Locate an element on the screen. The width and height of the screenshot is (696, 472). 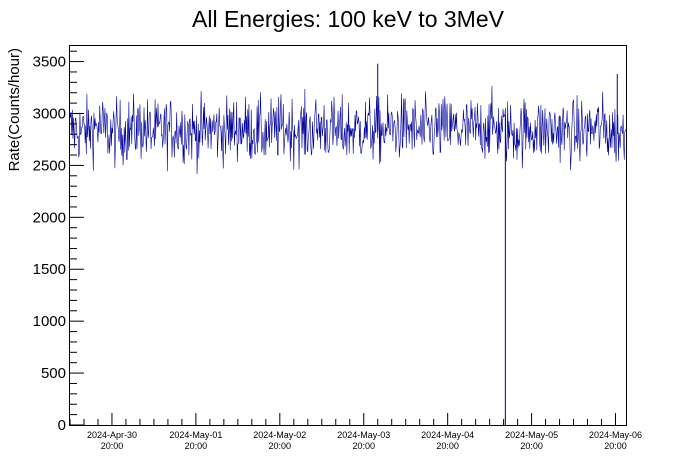
y-tick-label: 2000 is located at coordinates (49, 217).